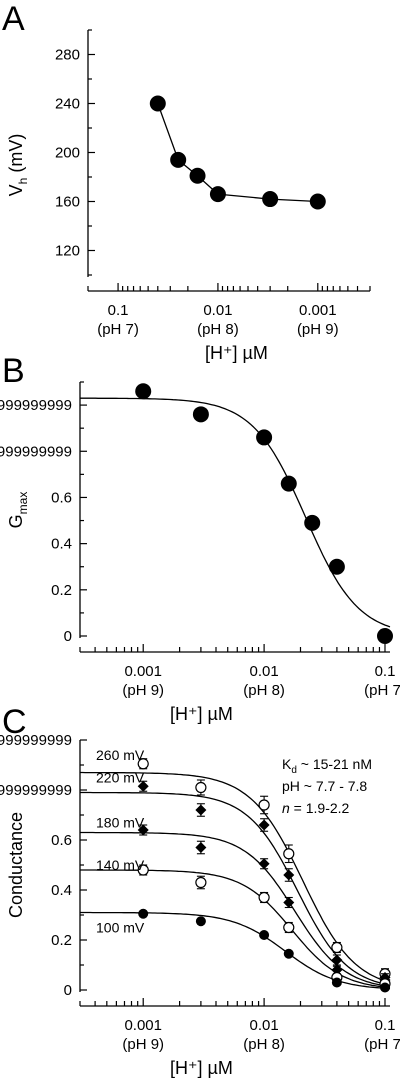 The image size is (400, 1082). I want to click on annotation-kd: Kd ~ 15-21 nM, so click(327, 766).